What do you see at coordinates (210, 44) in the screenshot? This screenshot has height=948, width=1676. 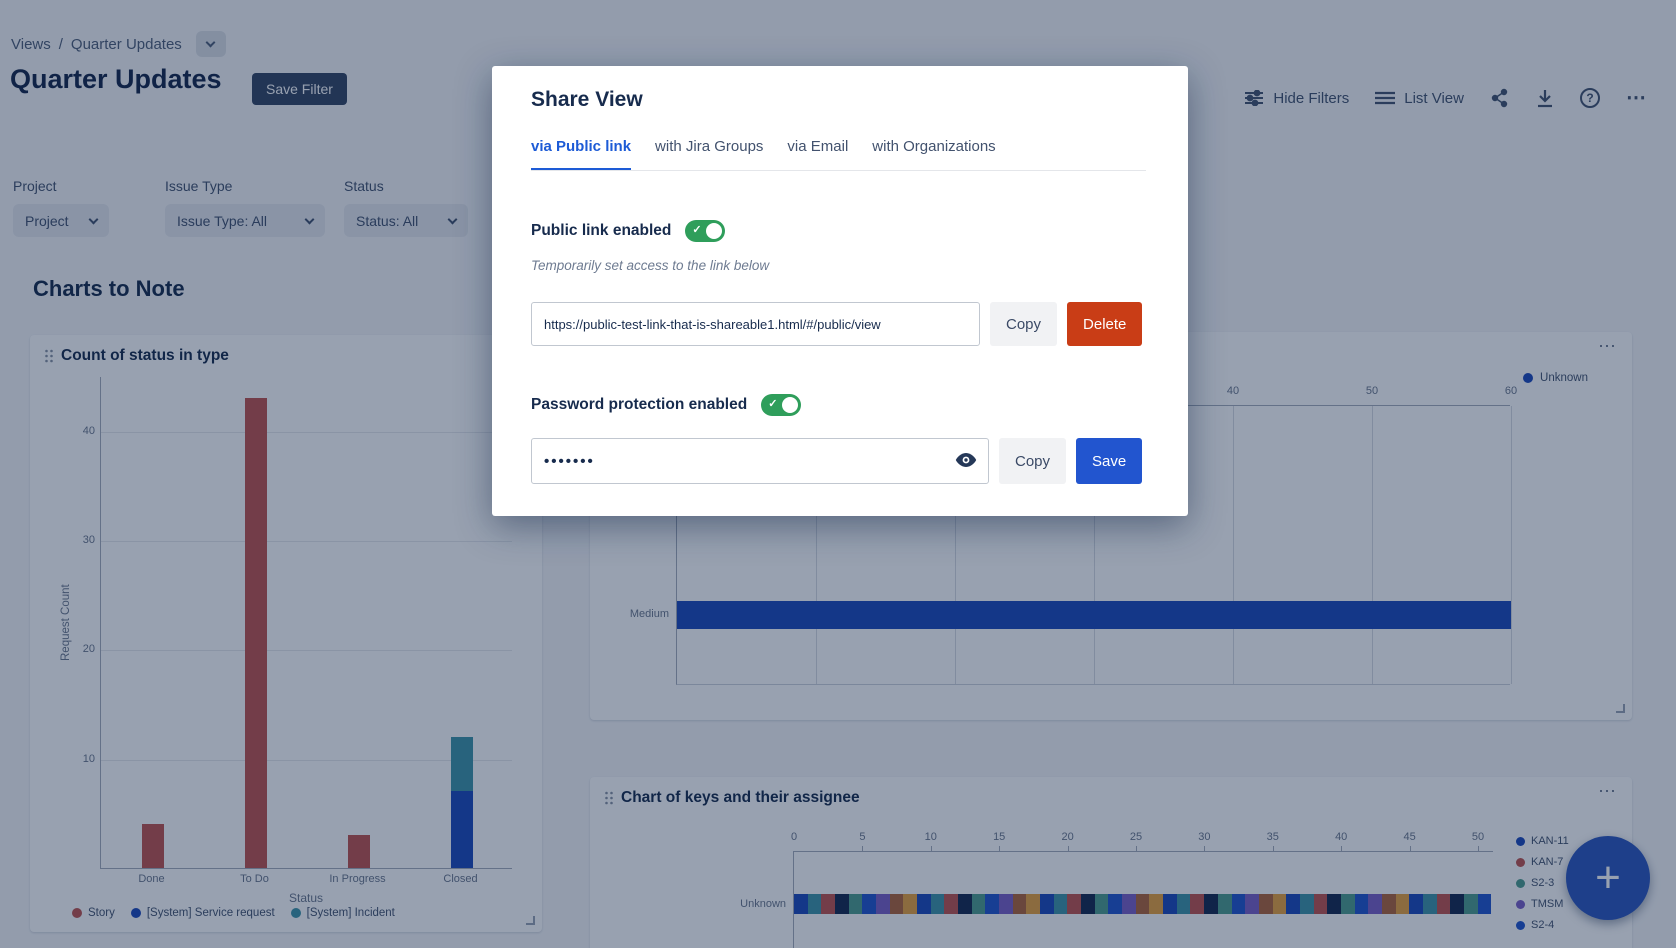 I see `view-switcher-button` at bounding box center [210, 44].